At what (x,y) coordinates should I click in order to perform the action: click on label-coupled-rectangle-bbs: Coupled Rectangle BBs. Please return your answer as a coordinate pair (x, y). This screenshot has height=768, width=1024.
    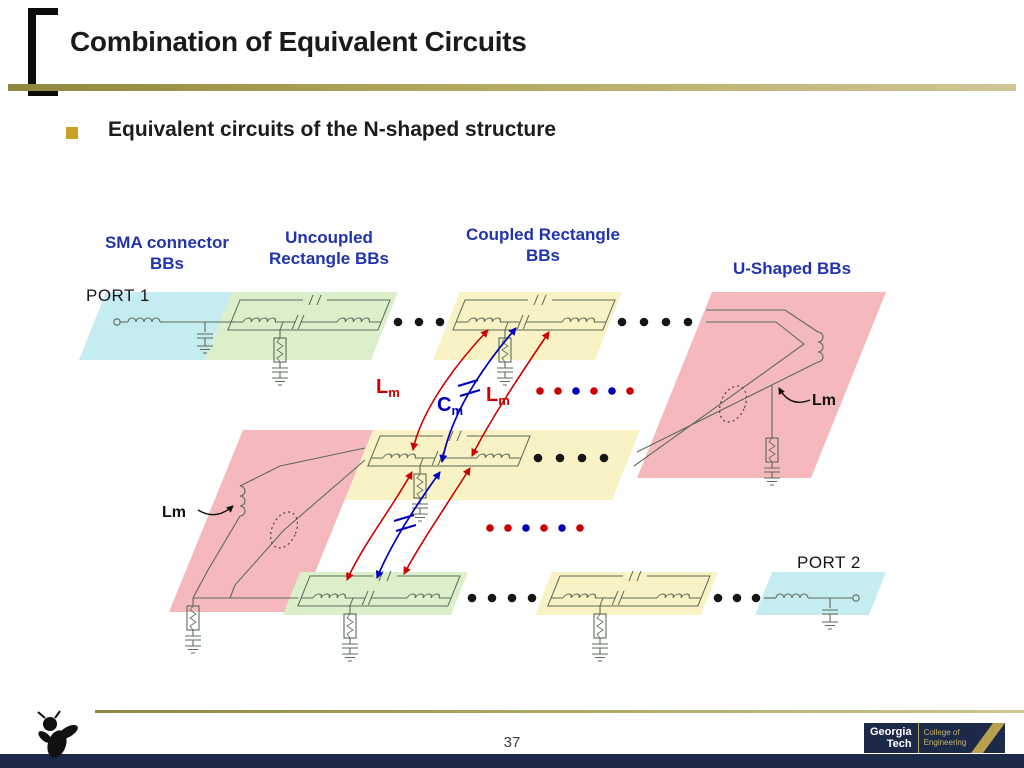
    Looking at the image, I should click on (543, 245).